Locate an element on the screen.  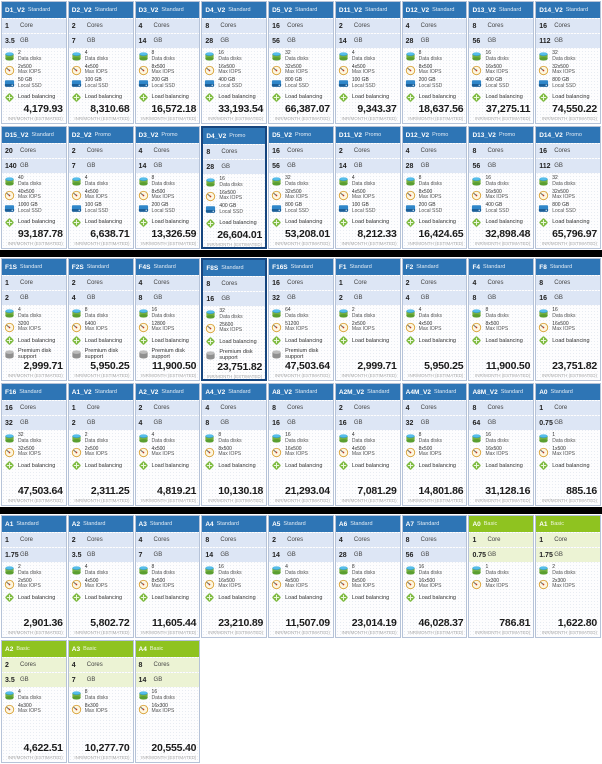
empty-slot is located at coordinates (367, 701).